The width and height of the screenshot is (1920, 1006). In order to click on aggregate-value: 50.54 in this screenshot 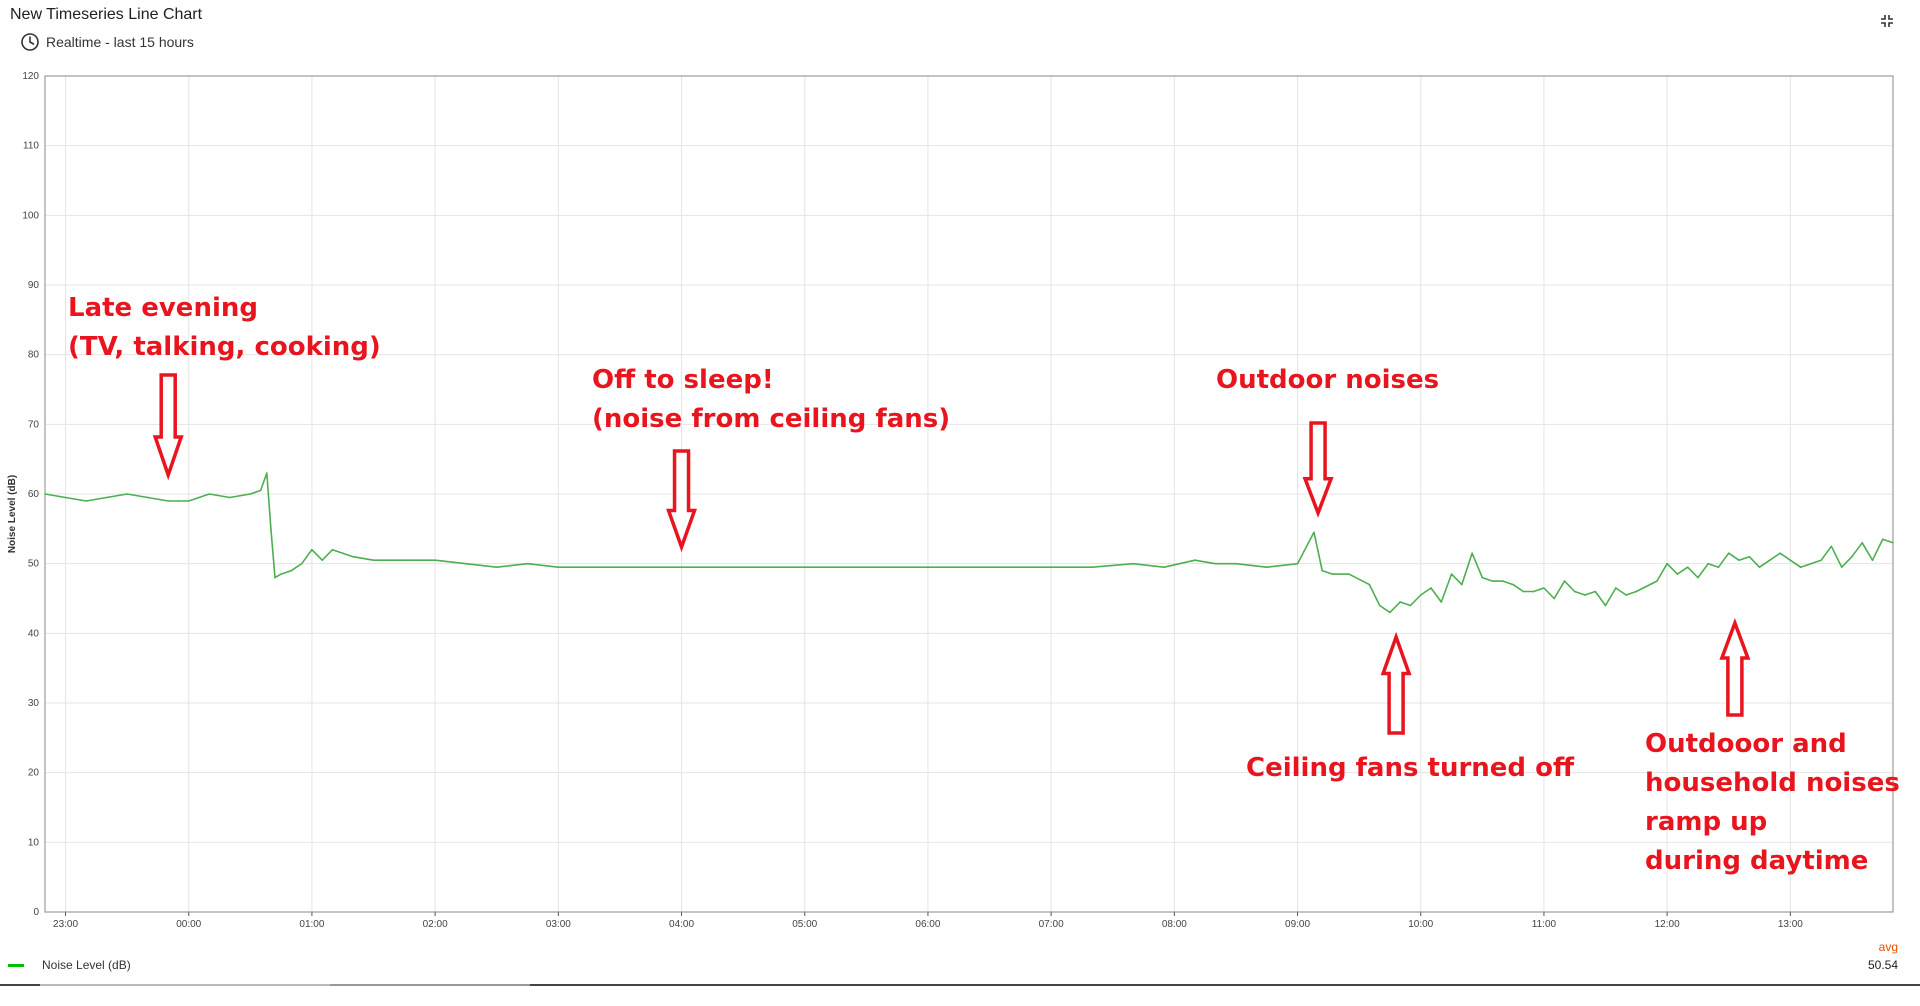, I will do `click(1882, 965)`.